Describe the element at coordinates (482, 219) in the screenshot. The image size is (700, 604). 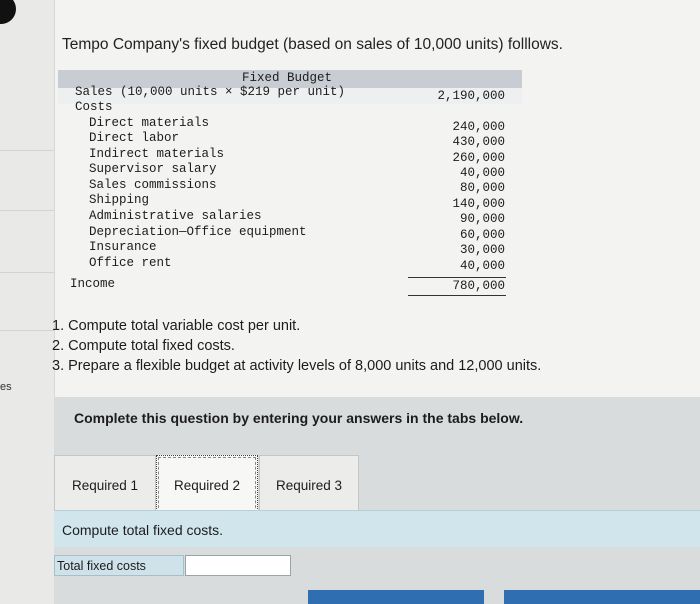
I see `cost-value: 90,000` at that location.